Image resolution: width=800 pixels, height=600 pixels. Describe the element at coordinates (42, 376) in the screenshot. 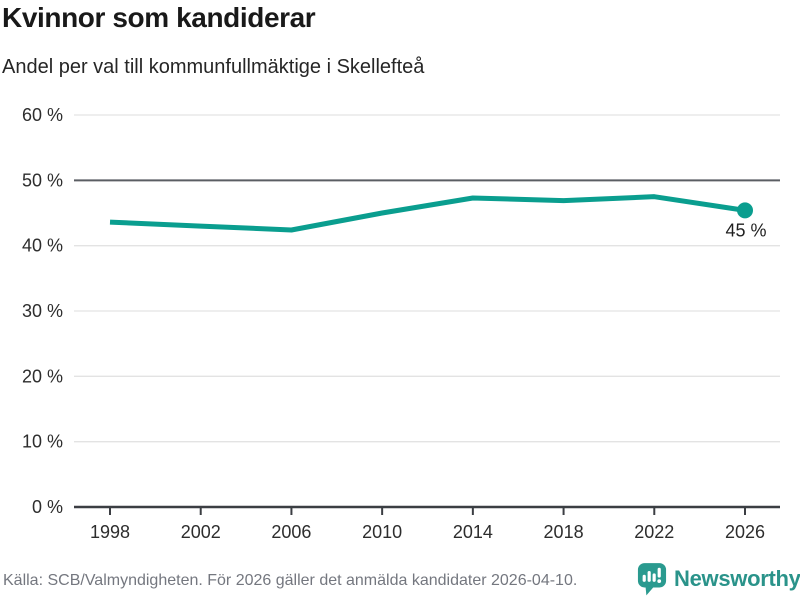

I see `y-tick-label: 20 %` at that location.